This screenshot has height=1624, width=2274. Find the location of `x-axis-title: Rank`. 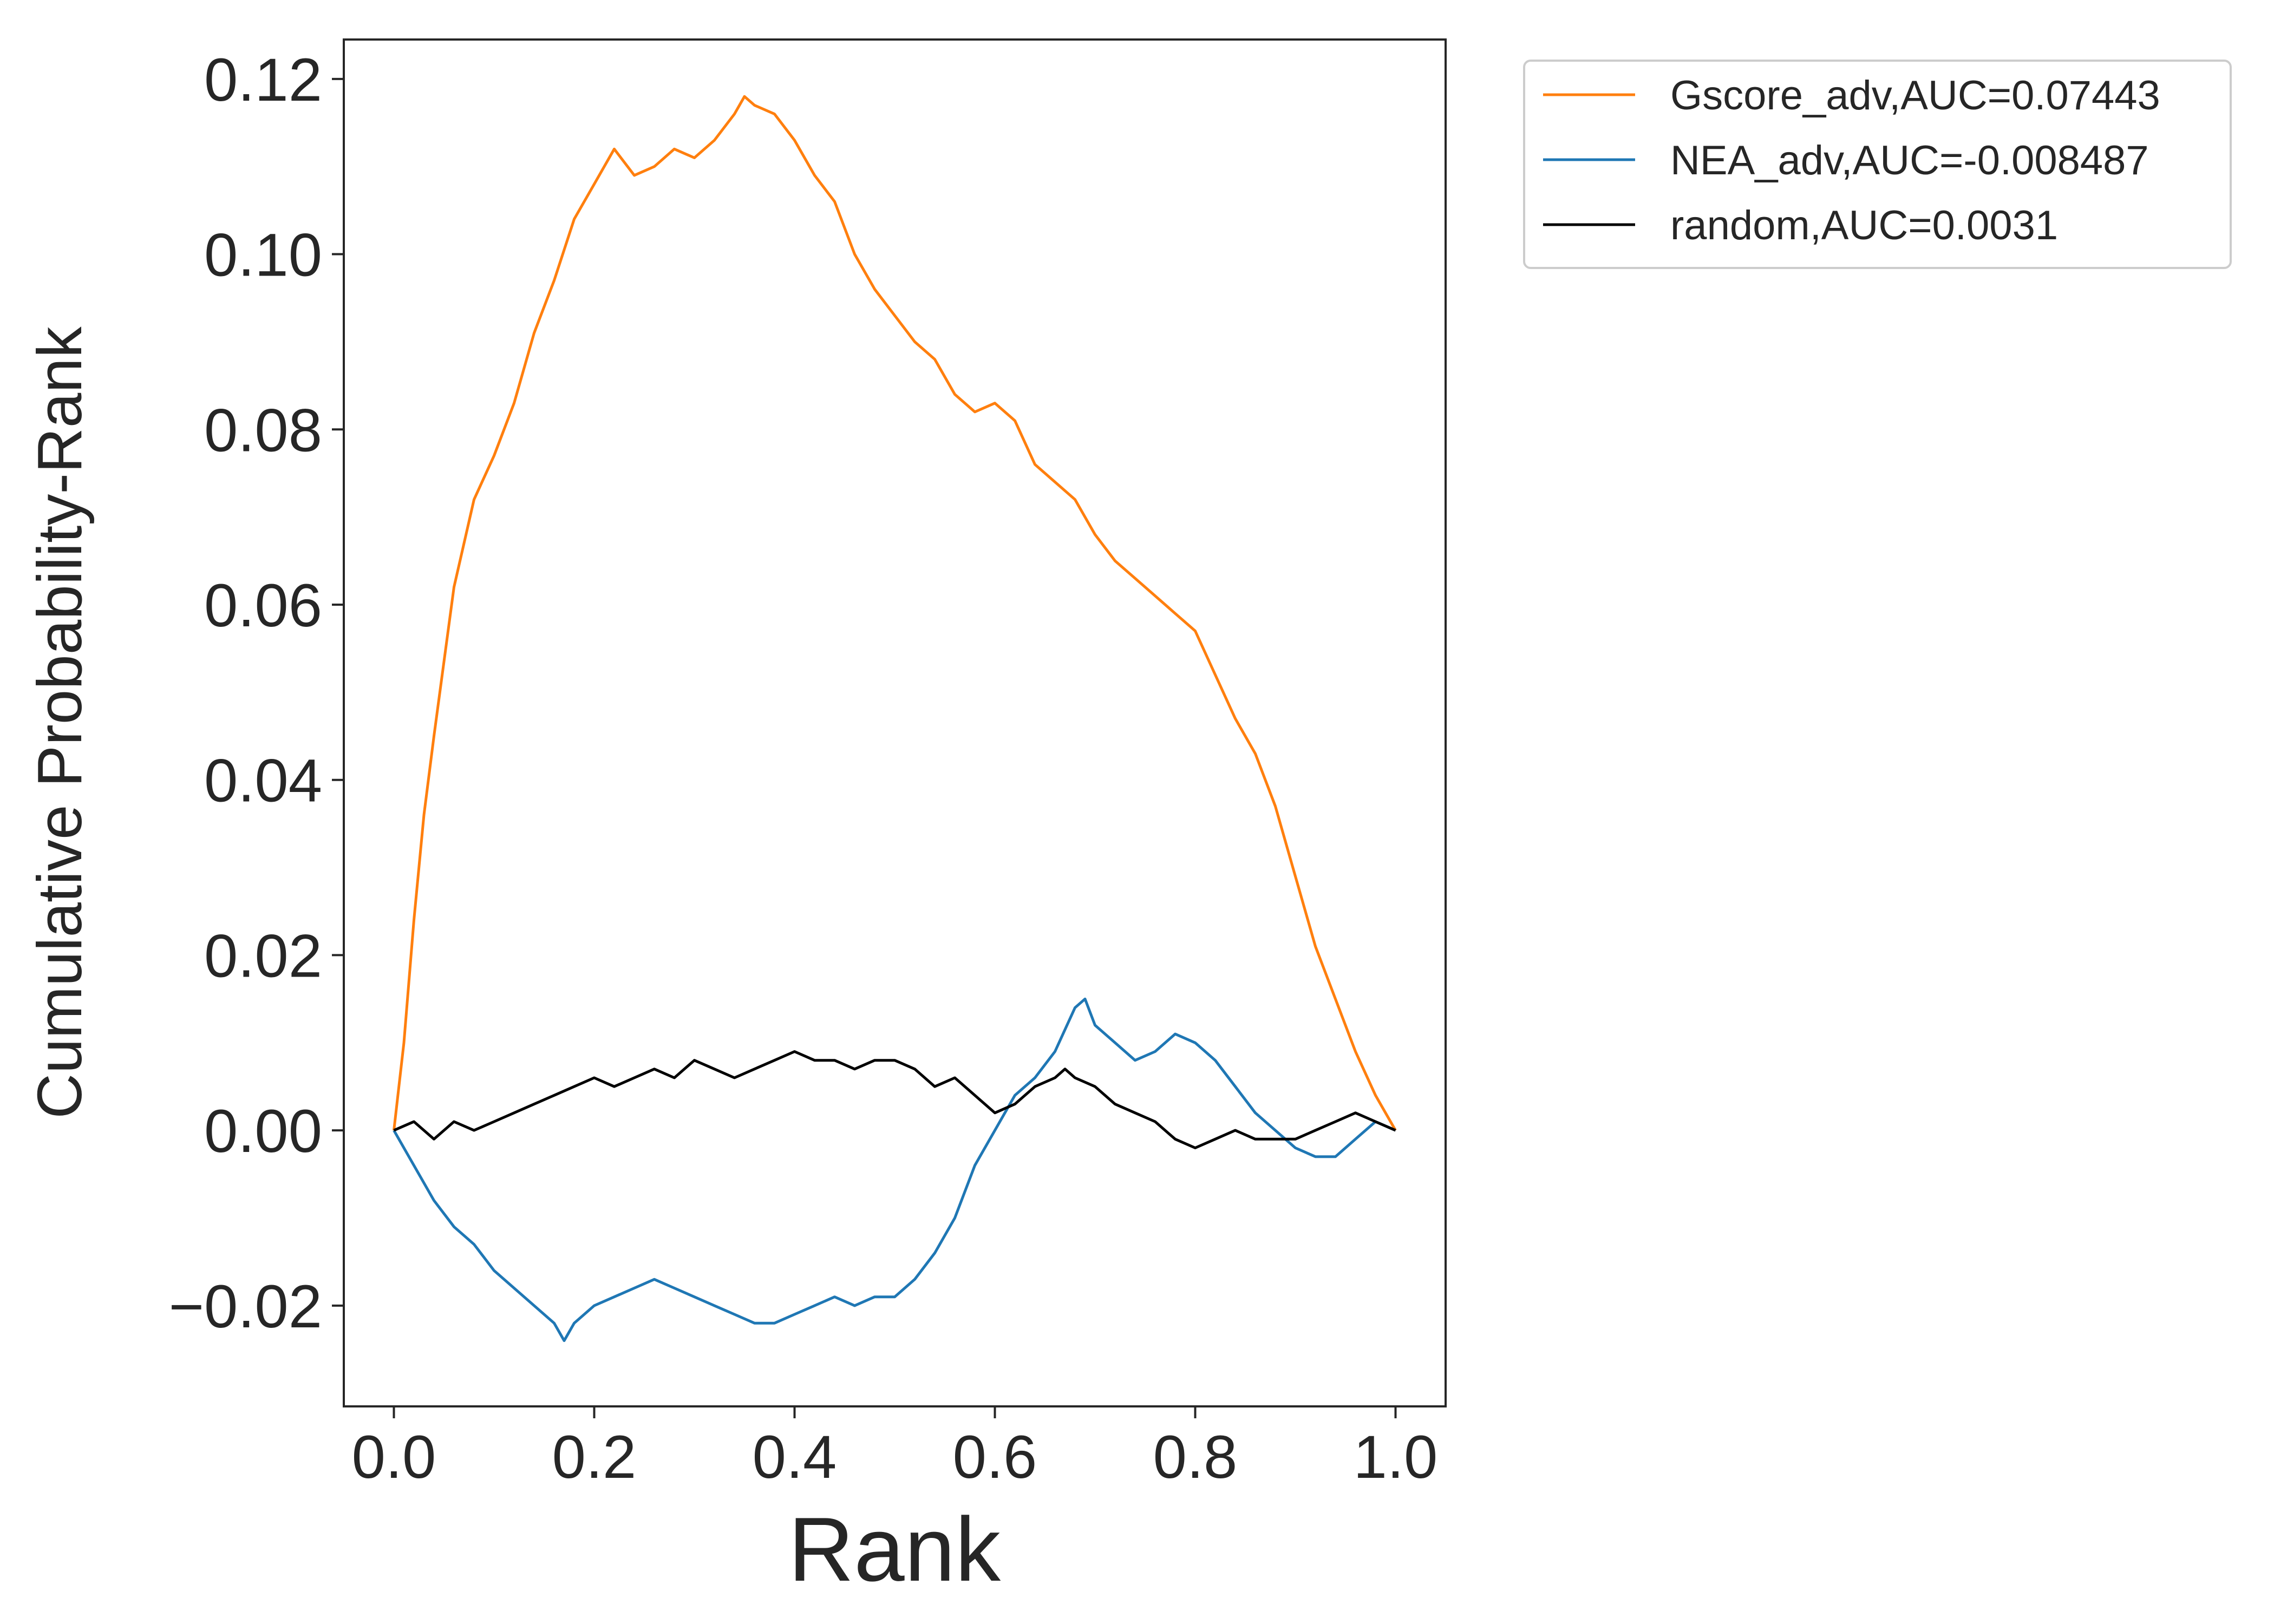

x-axis-title: Rank is located at coordinates (895, 1549).